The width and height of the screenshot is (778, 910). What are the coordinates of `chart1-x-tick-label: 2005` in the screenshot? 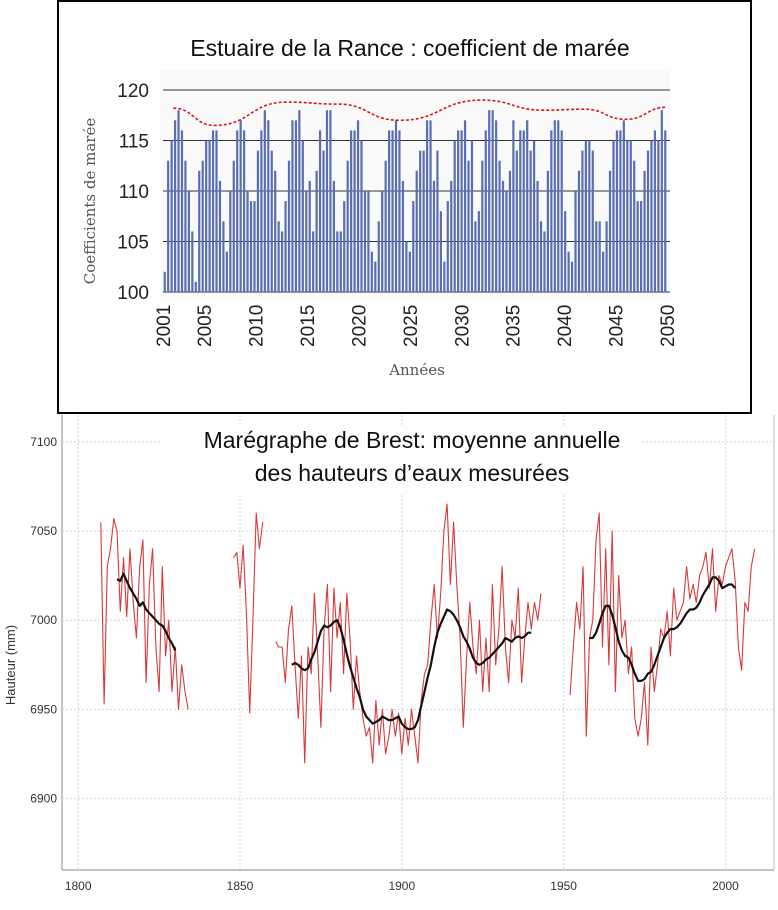 It's located at (205, 326).